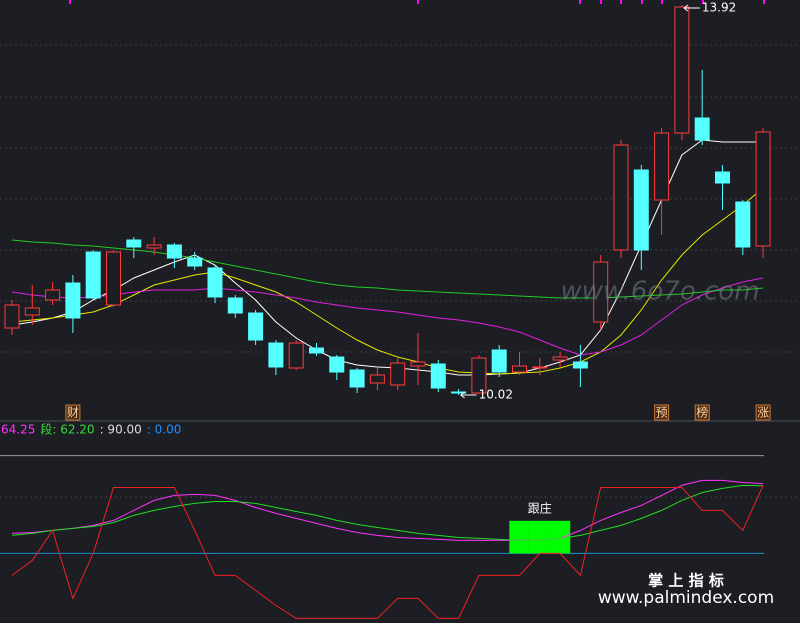 The image size is (800, 623). Describe the element at coordinates (659, 292) in the screenshot. I see `watermark: www.6o7o.com` at that location.